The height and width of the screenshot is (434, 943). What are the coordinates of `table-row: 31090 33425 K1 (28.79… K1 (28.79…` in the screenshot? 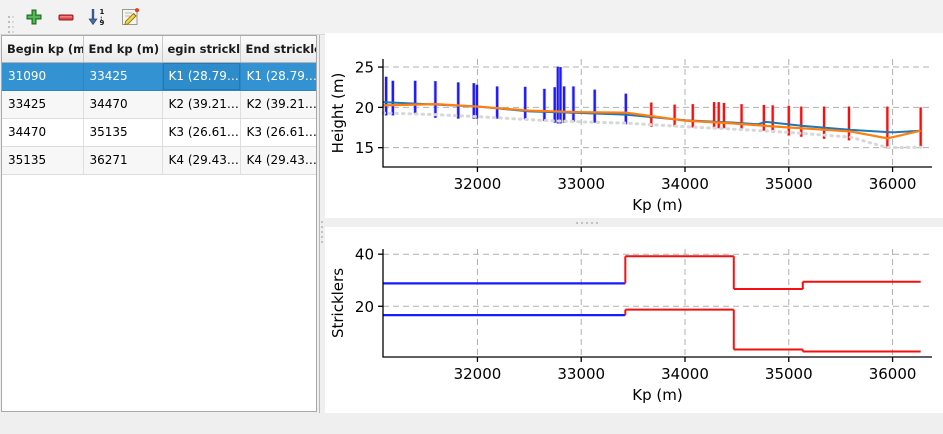 It's located at (159, 76).